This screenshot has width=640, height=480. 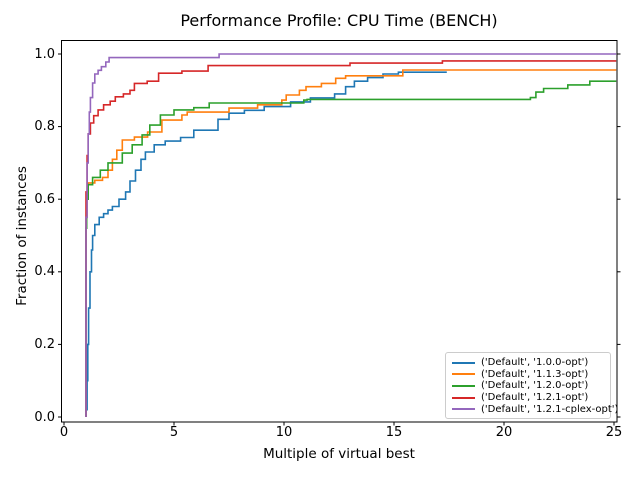 I want to click on legend-entry: ('Default', '1.2.1-opt'), so click(x=528, y=398).